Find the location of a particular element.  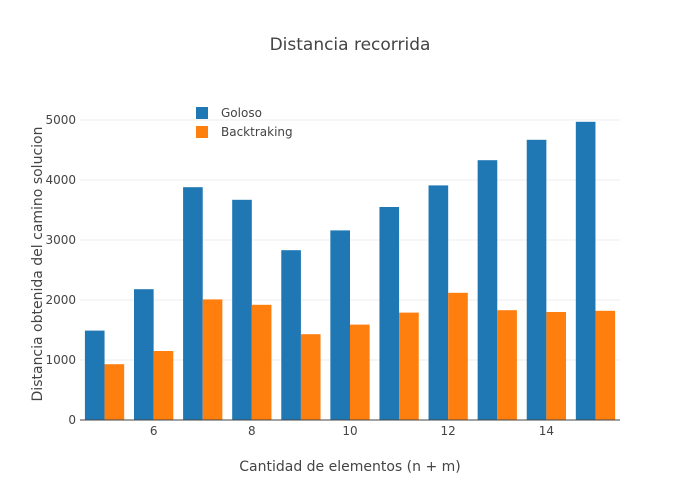

x-tick-label: 10 is located at coordinates (349, 431).